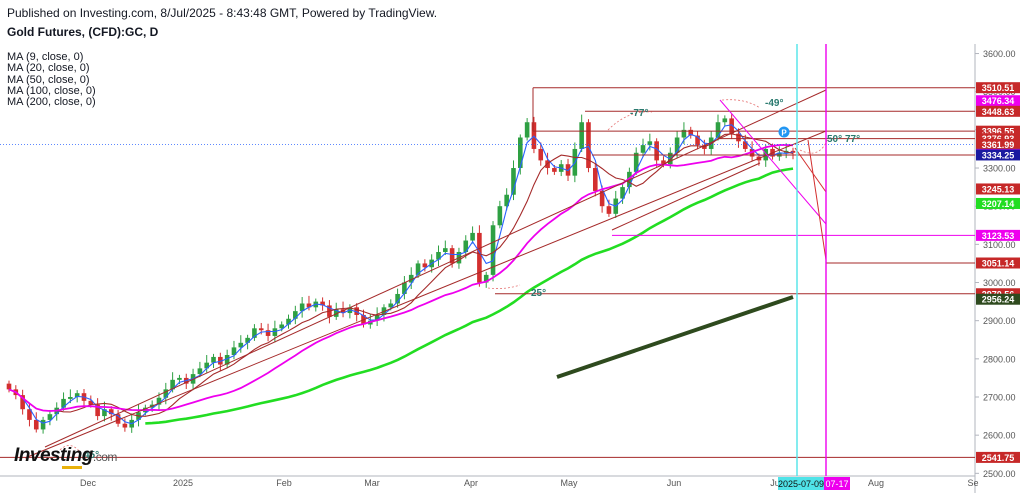  Describe the element at coordinates (998, 101) in the screenshot. I see `price-label-text: 3476.34` at that location.